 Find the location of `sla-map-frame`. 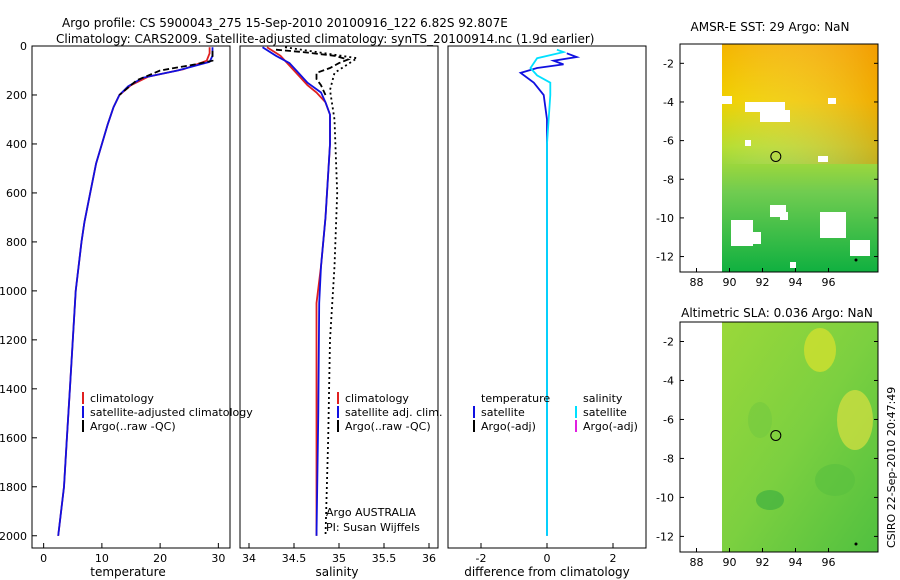

sla-map-frame is located at coordinates (779, 437).